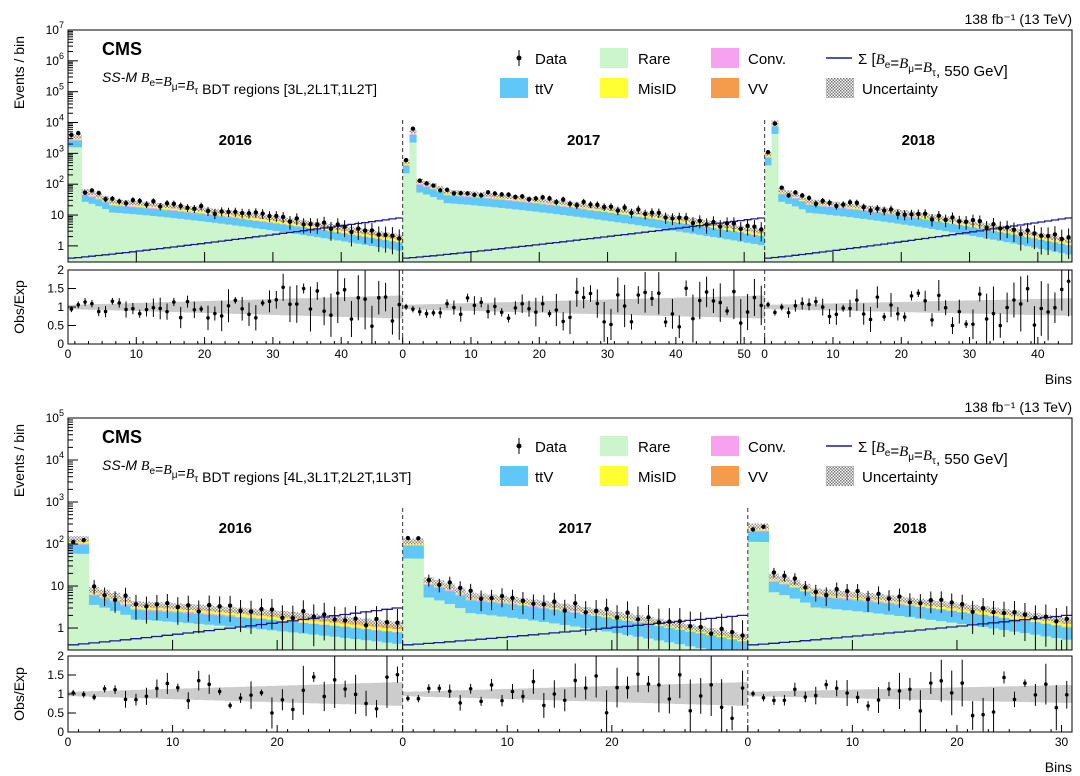  I want to click on y-tick-label: 105, so click(55, 416).